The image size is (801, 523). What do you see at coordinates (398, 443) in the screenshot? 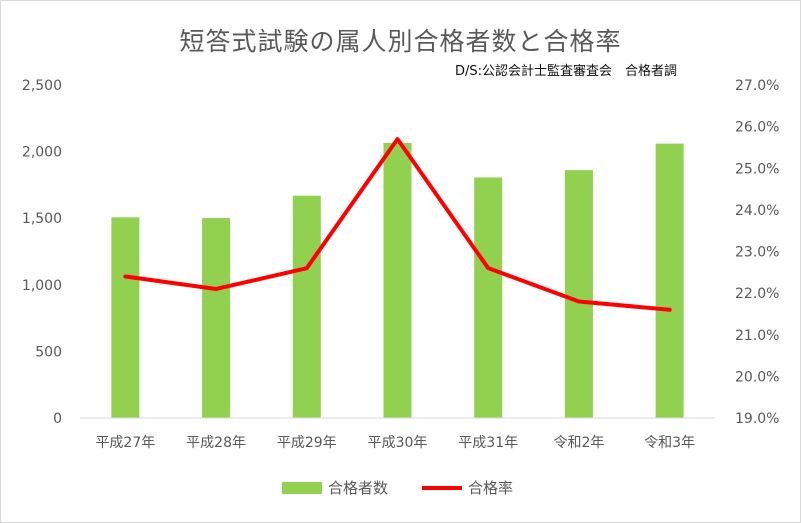
I see `x-tick-label: 平成30年` at bounding box center [398, 443].